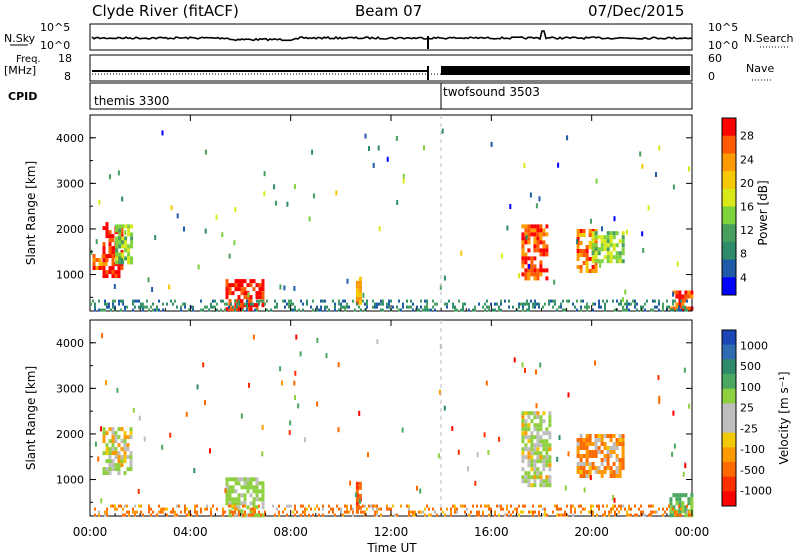  Describe the element at coordinates (491, 532) in the screenshot. I see `x-tick-label: 16:00` at that location.